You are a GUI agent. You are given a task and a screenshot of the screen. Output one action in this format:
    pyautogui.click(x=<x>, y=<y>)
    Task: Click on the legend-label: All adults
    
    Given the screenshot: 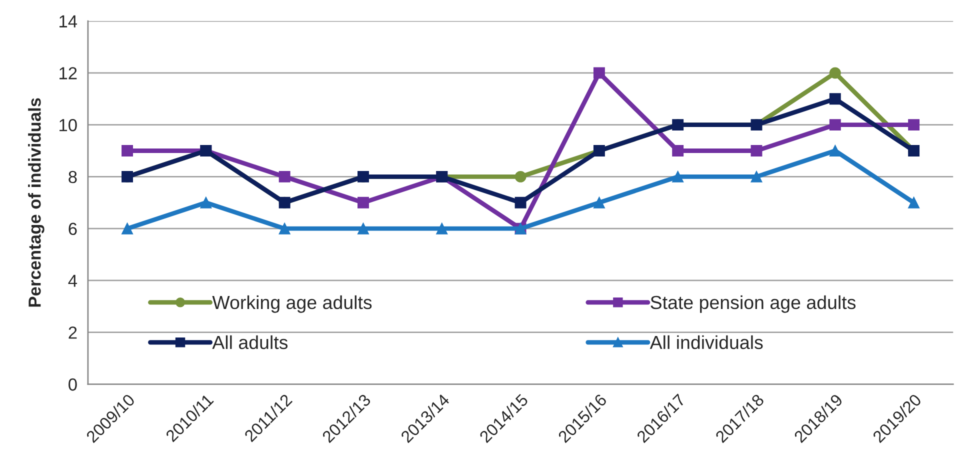 What is the action you would take?
    pyautogui.click(x=250, y=342)
    